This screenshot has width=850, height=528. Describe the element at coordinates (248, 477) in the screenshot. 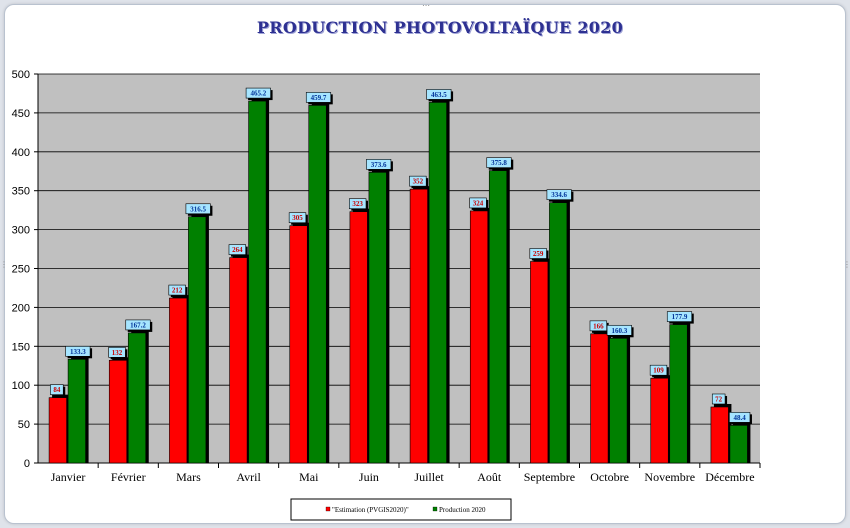

I see `x-tick-label: Avril` at that location.